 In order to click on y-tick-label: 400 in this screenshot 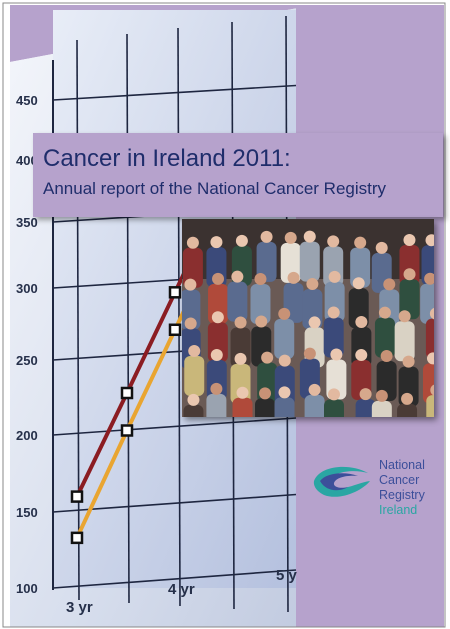, I will do `click(27, 160)`.